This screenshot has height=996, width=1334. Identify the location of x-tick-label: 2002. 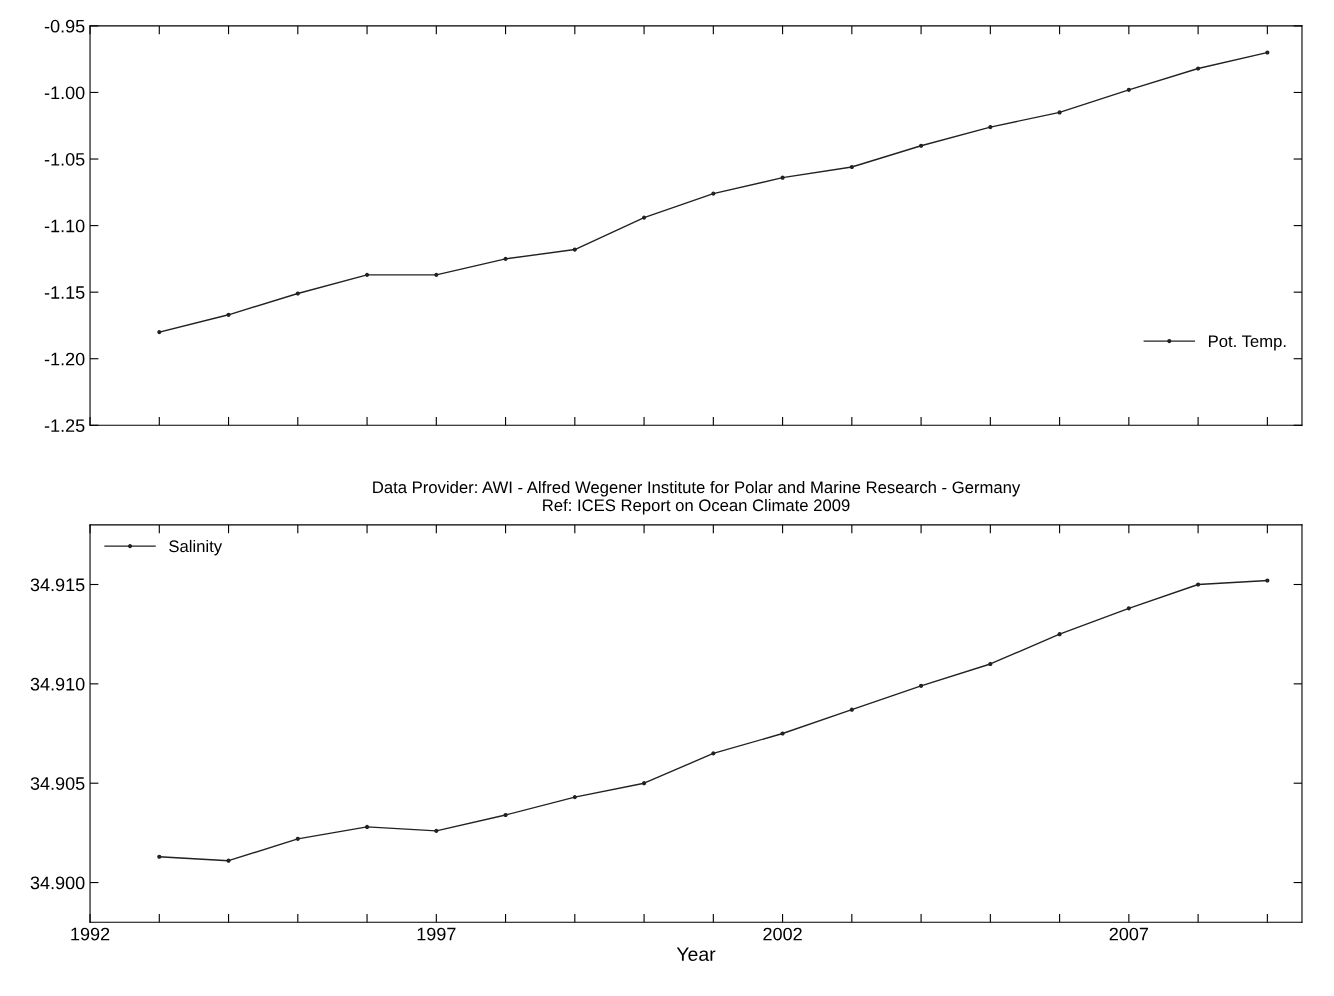
(782, 934).